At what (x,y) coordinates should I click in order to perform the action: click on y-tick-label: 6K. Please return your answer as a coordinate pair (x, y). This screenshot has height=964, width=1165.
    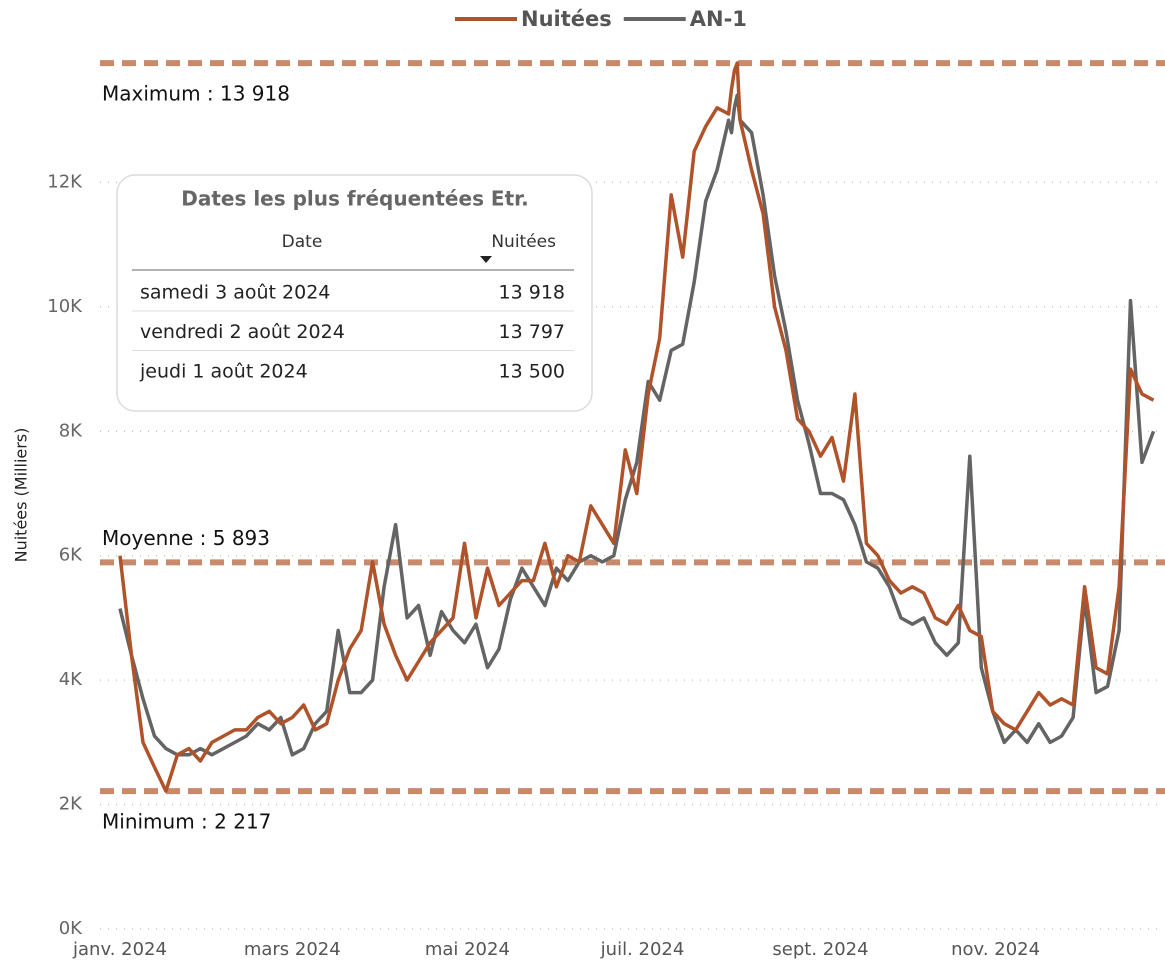
    Looking at the image, I should click on (71, 555).